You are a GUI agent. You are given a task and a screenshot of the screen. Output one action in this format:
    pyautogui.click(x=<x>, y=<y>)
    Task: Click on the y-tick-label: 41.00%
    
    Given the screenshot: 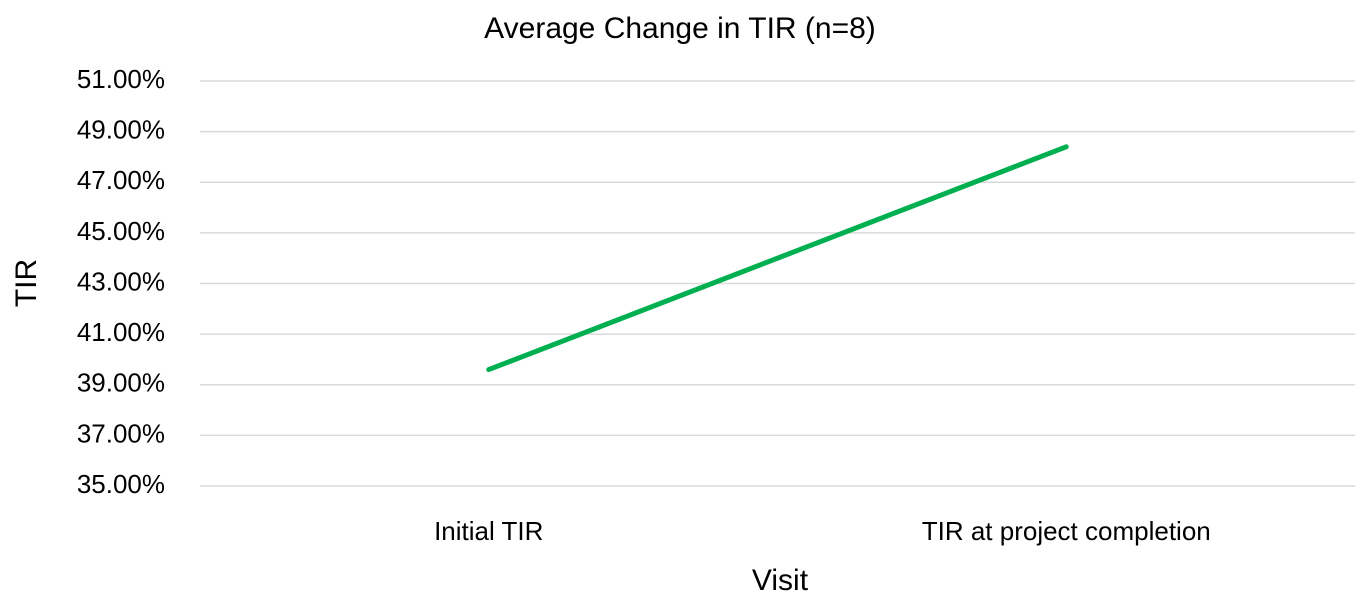 What is the action you would take?
    pyautogui.click(x=121, y=332)
    